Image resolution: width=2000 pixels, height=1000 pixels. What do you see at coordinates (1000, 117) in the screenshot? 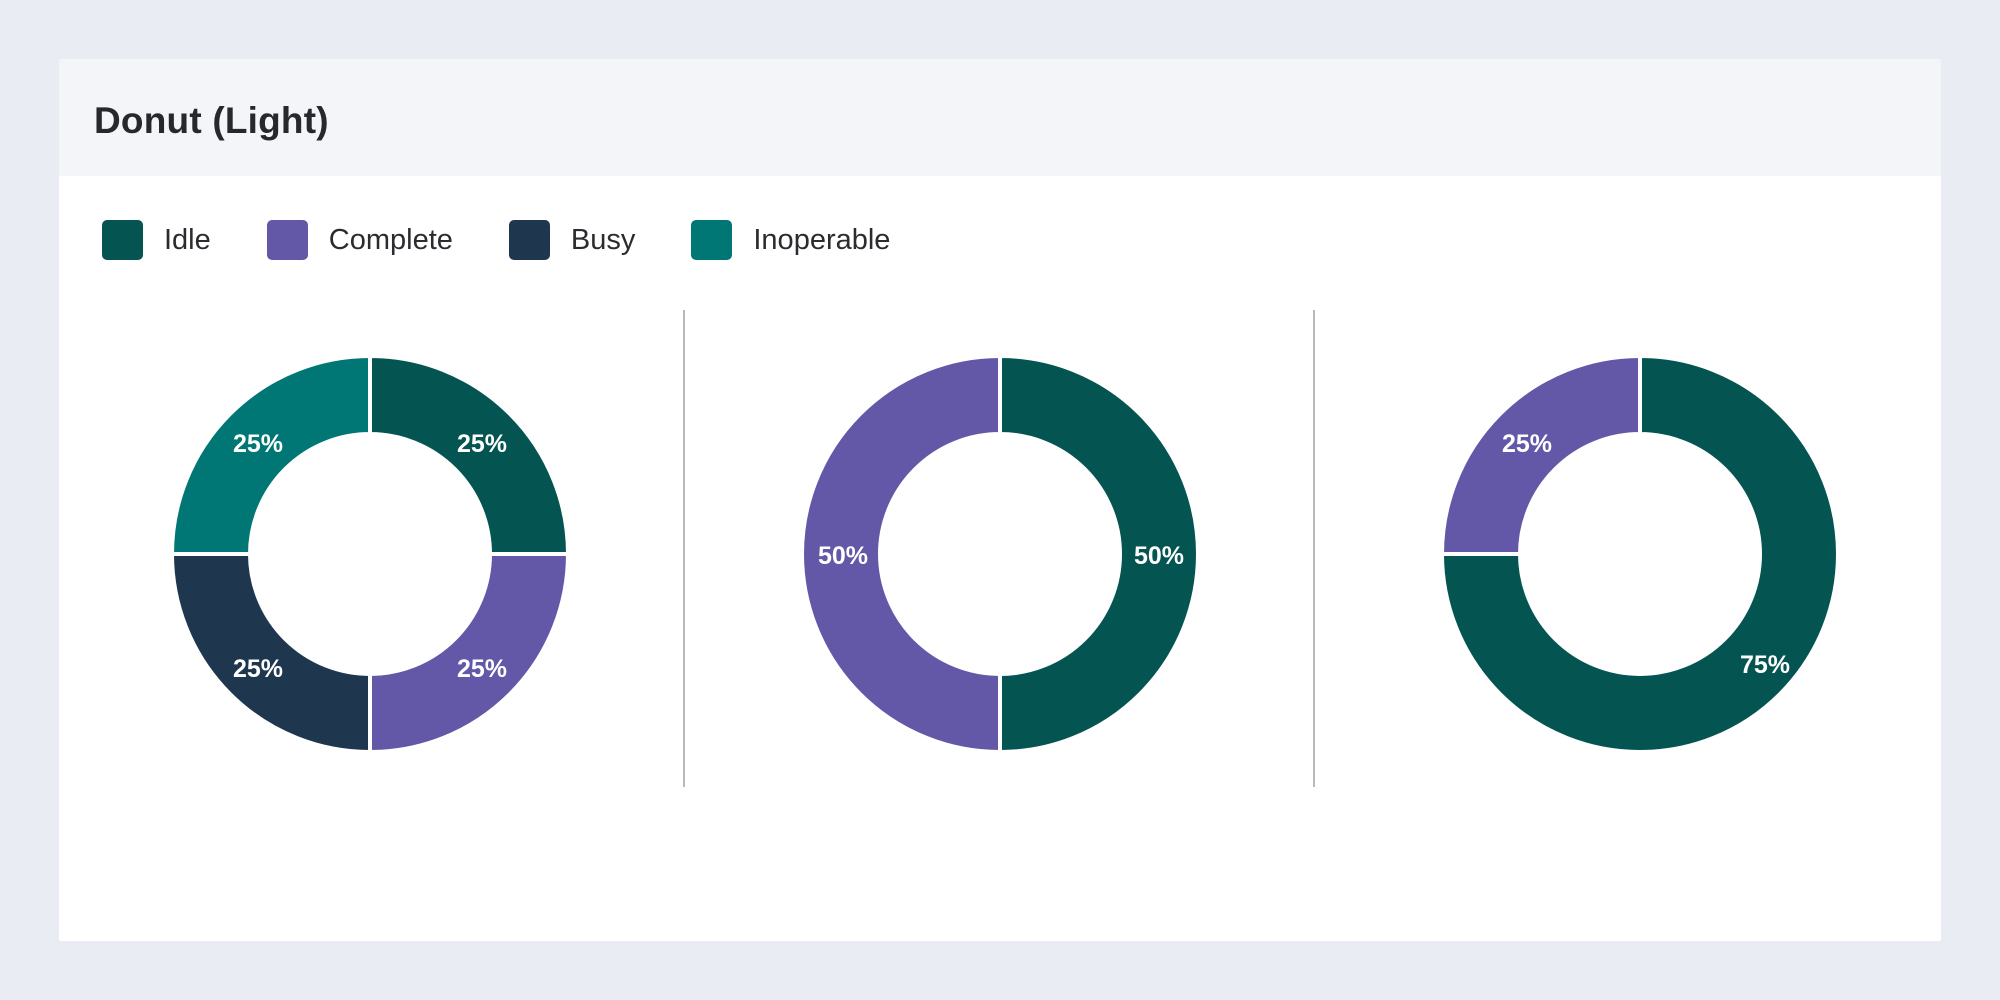
I see `card-header: Donut (Light)` at bounding box center [1000, 117].